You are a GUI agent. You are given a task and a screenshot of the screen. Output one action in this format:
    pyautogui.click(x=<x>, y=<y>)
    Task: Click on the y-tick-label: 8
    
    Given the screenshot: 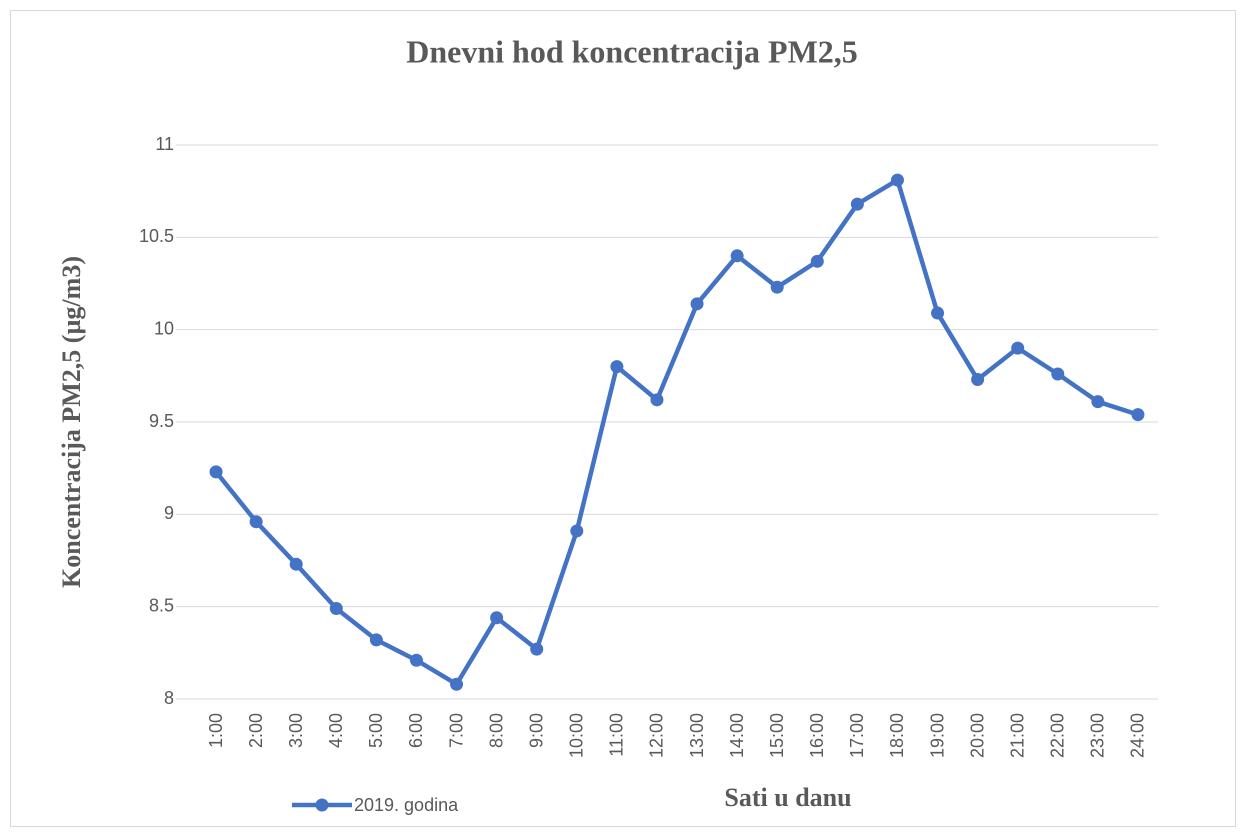 What is the action you would take?
    pyautogui.click(x=169, y=698)
    